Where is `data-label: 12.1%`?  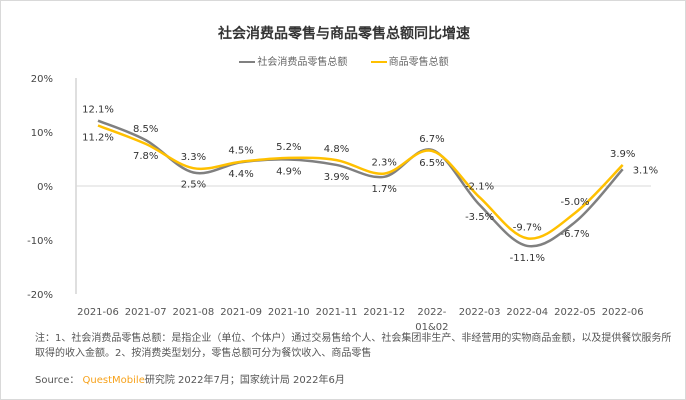
data-label: 12.1% is located at coordinates (98, 110).